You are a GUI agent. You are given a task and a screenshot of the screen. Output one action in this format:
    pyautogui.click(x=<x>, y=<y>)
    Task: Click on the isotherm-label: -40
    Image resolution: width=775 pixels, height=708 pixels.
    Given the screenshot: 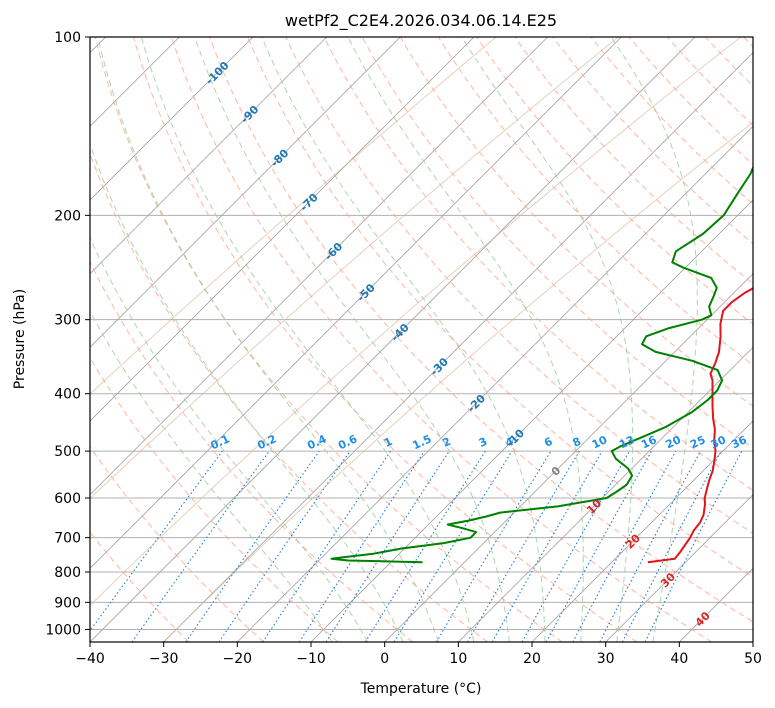 What is the action you would take?
    pyautogui.click(x=400, y=332)
    